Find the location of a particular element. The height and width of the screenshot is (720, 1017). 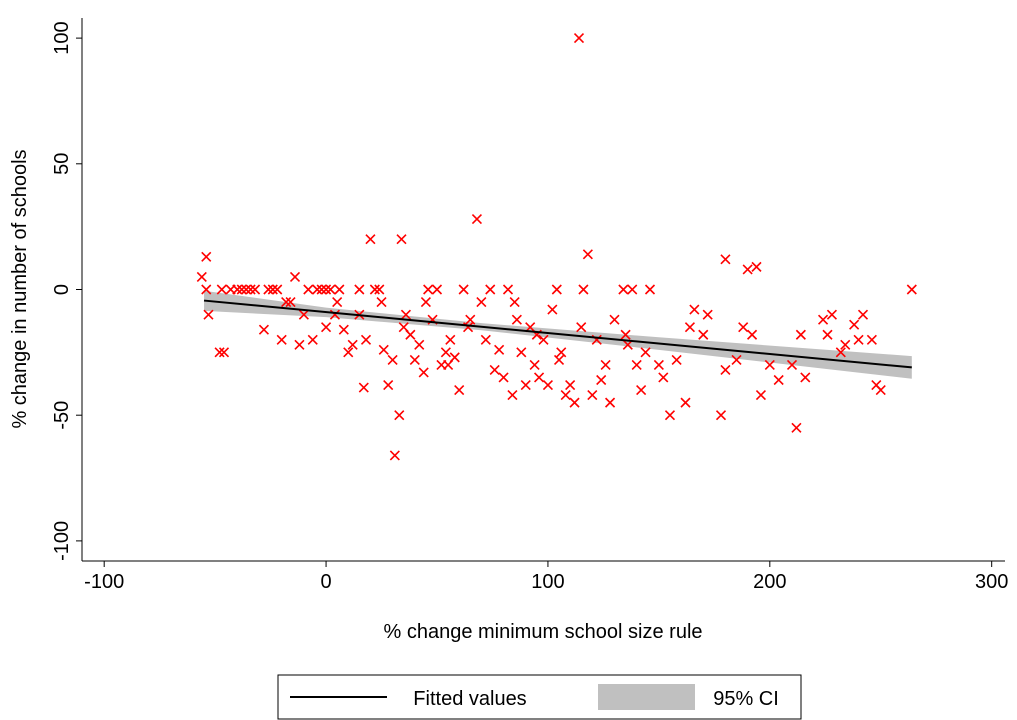

legend-swatch is located at coordinates (646, 697).